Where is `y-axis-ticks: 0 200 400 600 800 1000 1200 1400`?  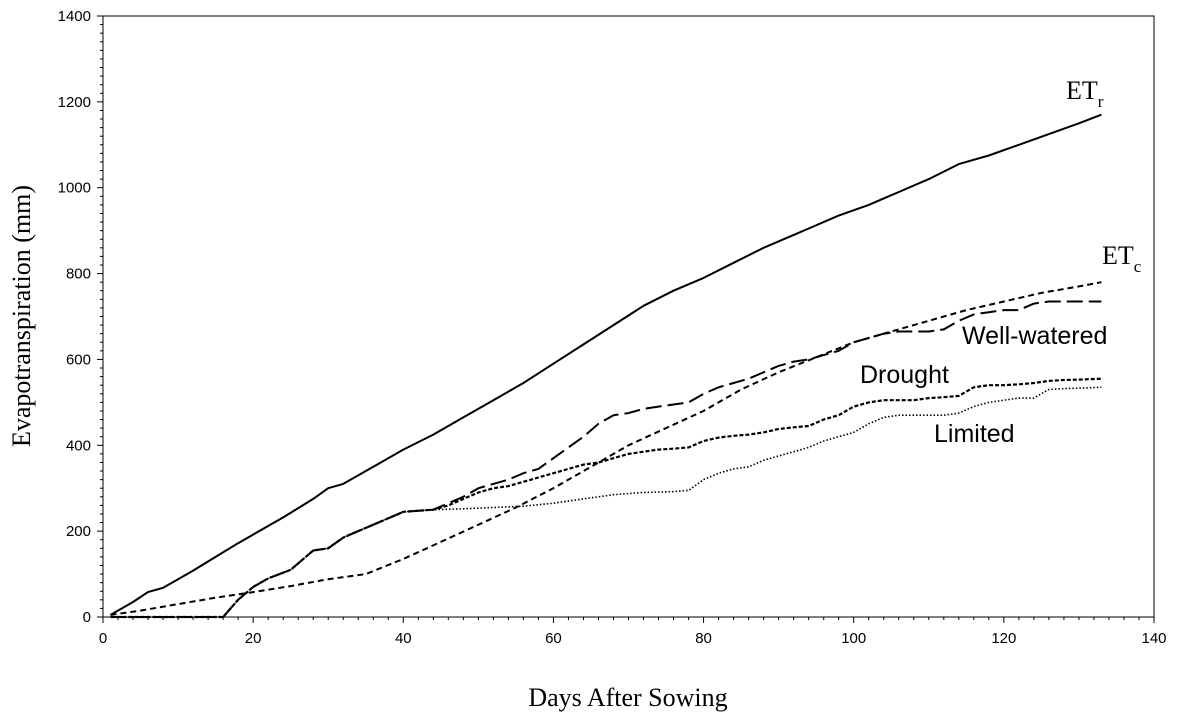
y-axis-ticks: 0 200 400 600 800 1000 1200 1400 is located at coordinates (80, 317).